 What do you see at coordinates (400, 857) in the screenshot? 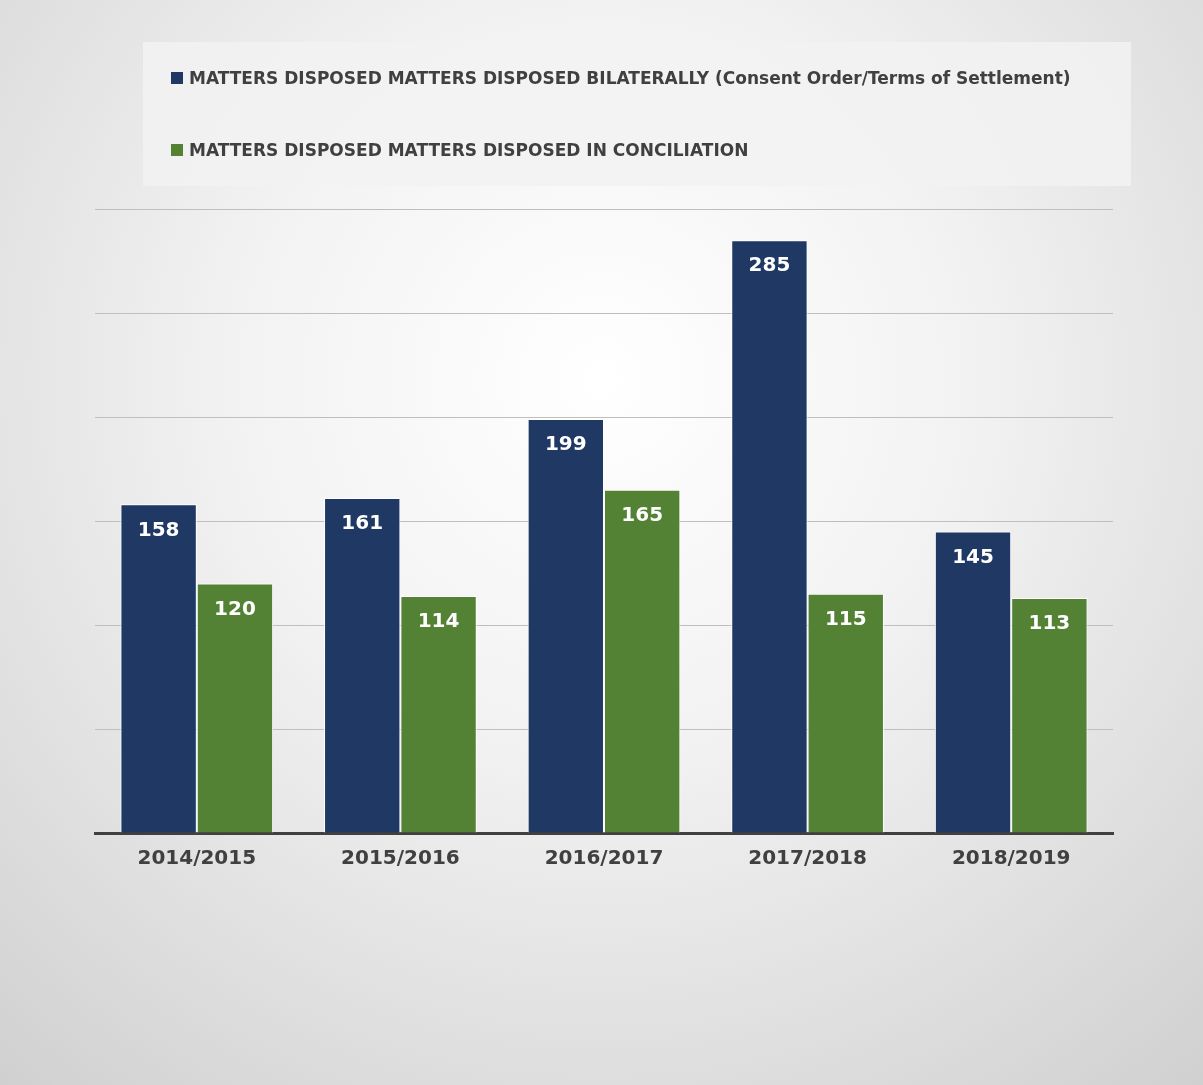
I see `x-tick-label: 2015/2016` at bounding box center [400, 857].